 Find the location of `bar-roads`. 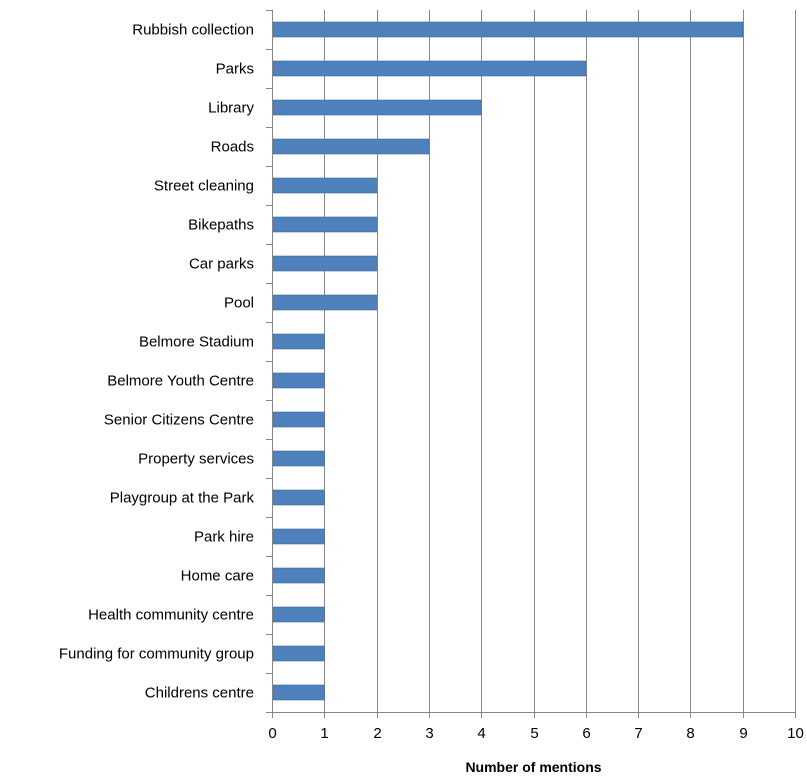

bar-roads is located at coordinates (351, 146).